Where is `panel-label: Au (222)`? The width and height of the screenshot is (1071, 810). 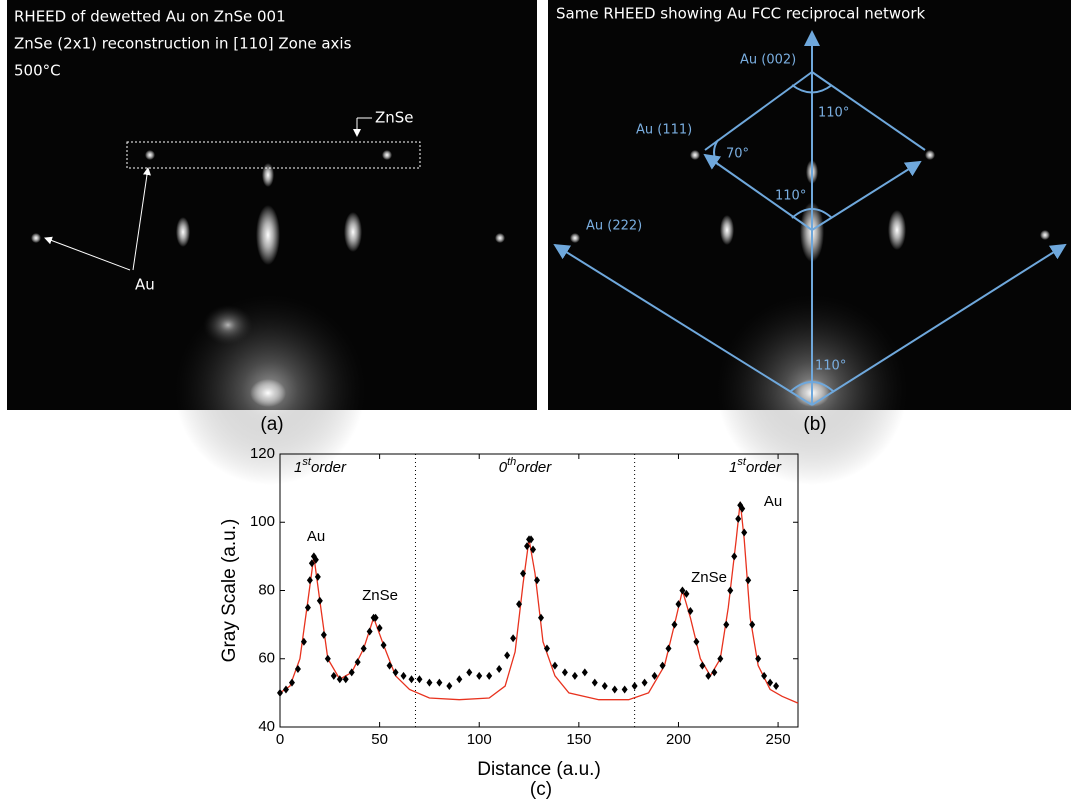 panel-label: Au (222) is located at coordinates (614, 226).